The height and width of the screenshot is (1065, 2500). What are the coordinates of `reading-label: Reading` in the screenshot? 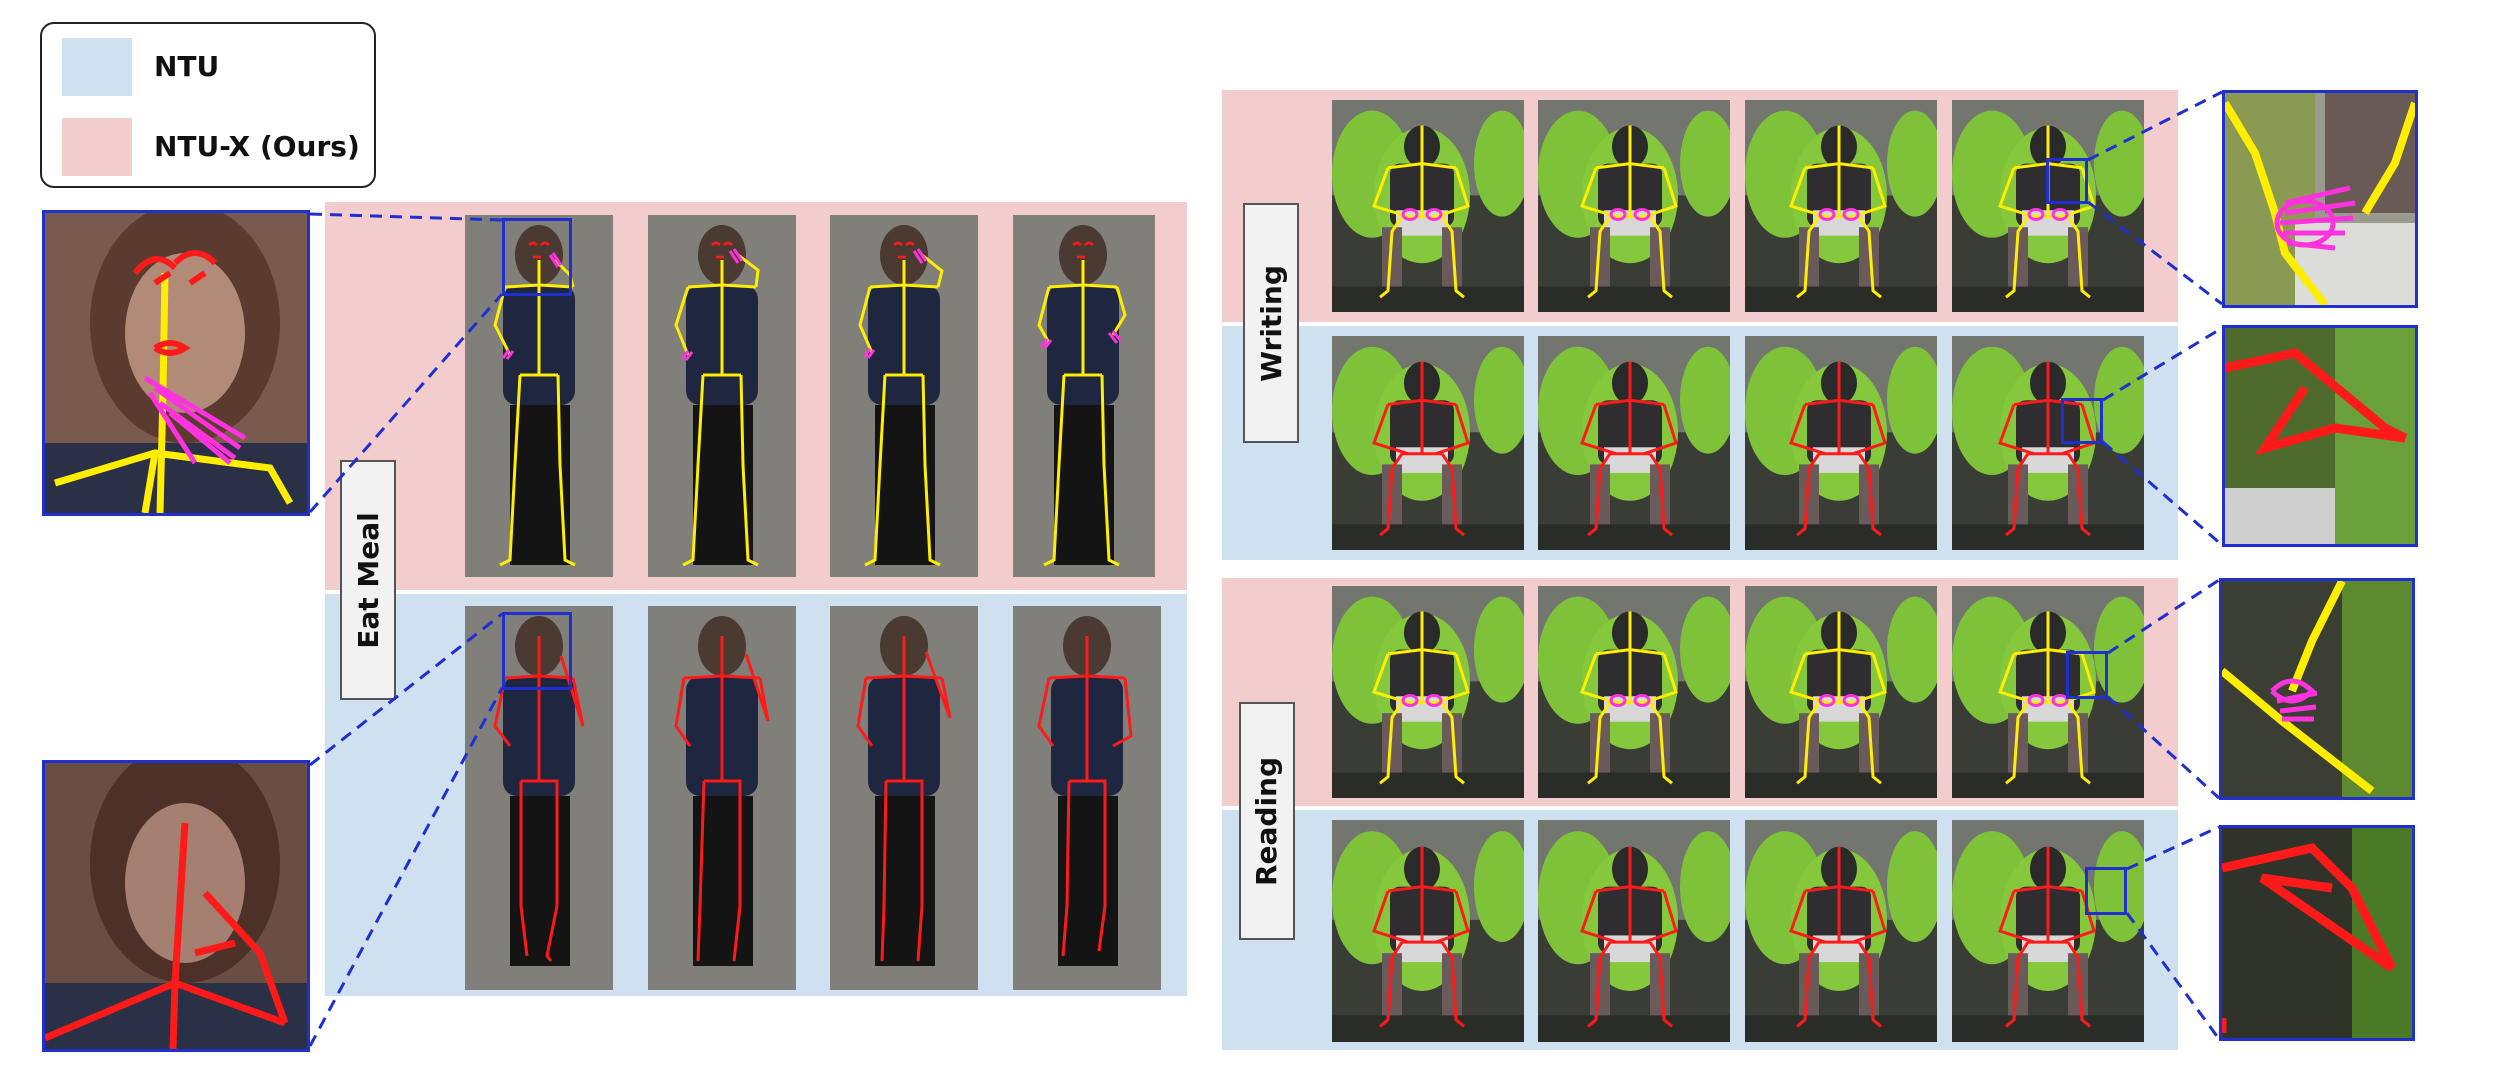 It's located at (1267, 821).